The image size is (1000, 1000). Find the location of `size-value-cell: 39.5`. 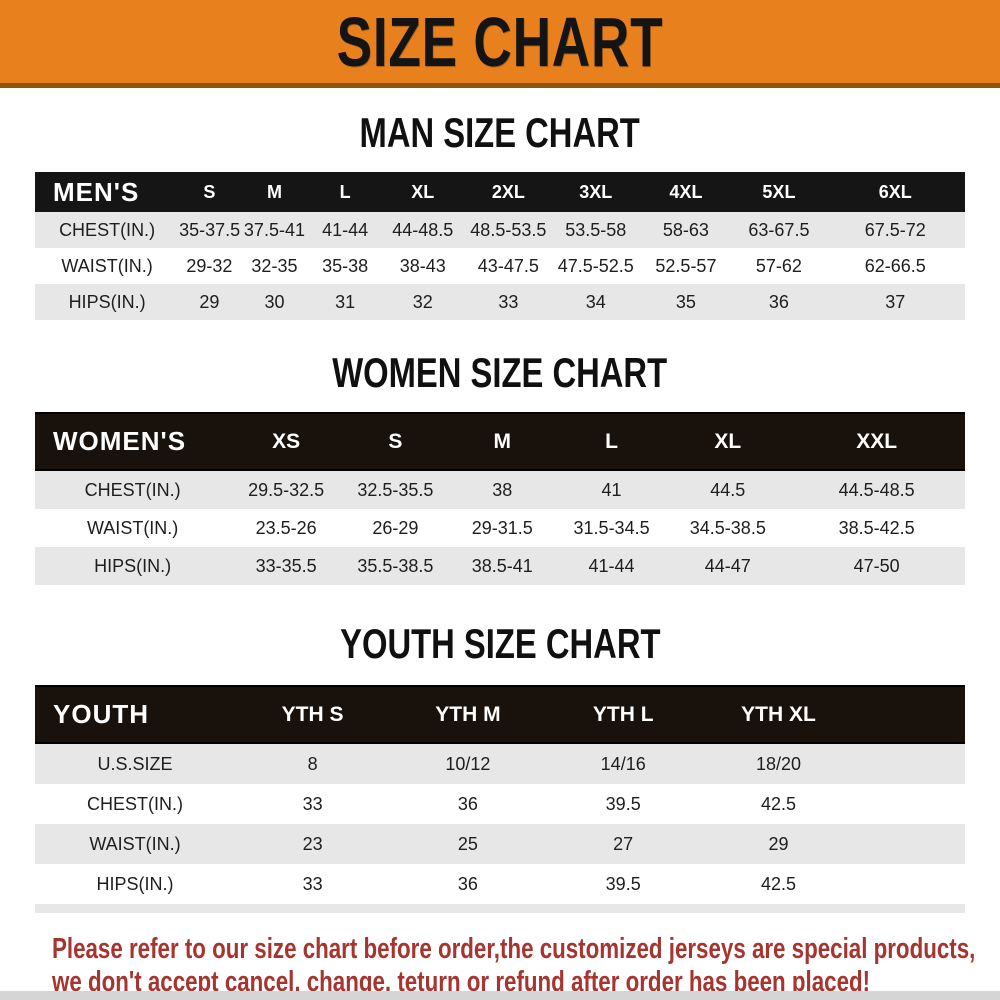

size-value-cell: 39.5 is located at coordinates (623, 803).